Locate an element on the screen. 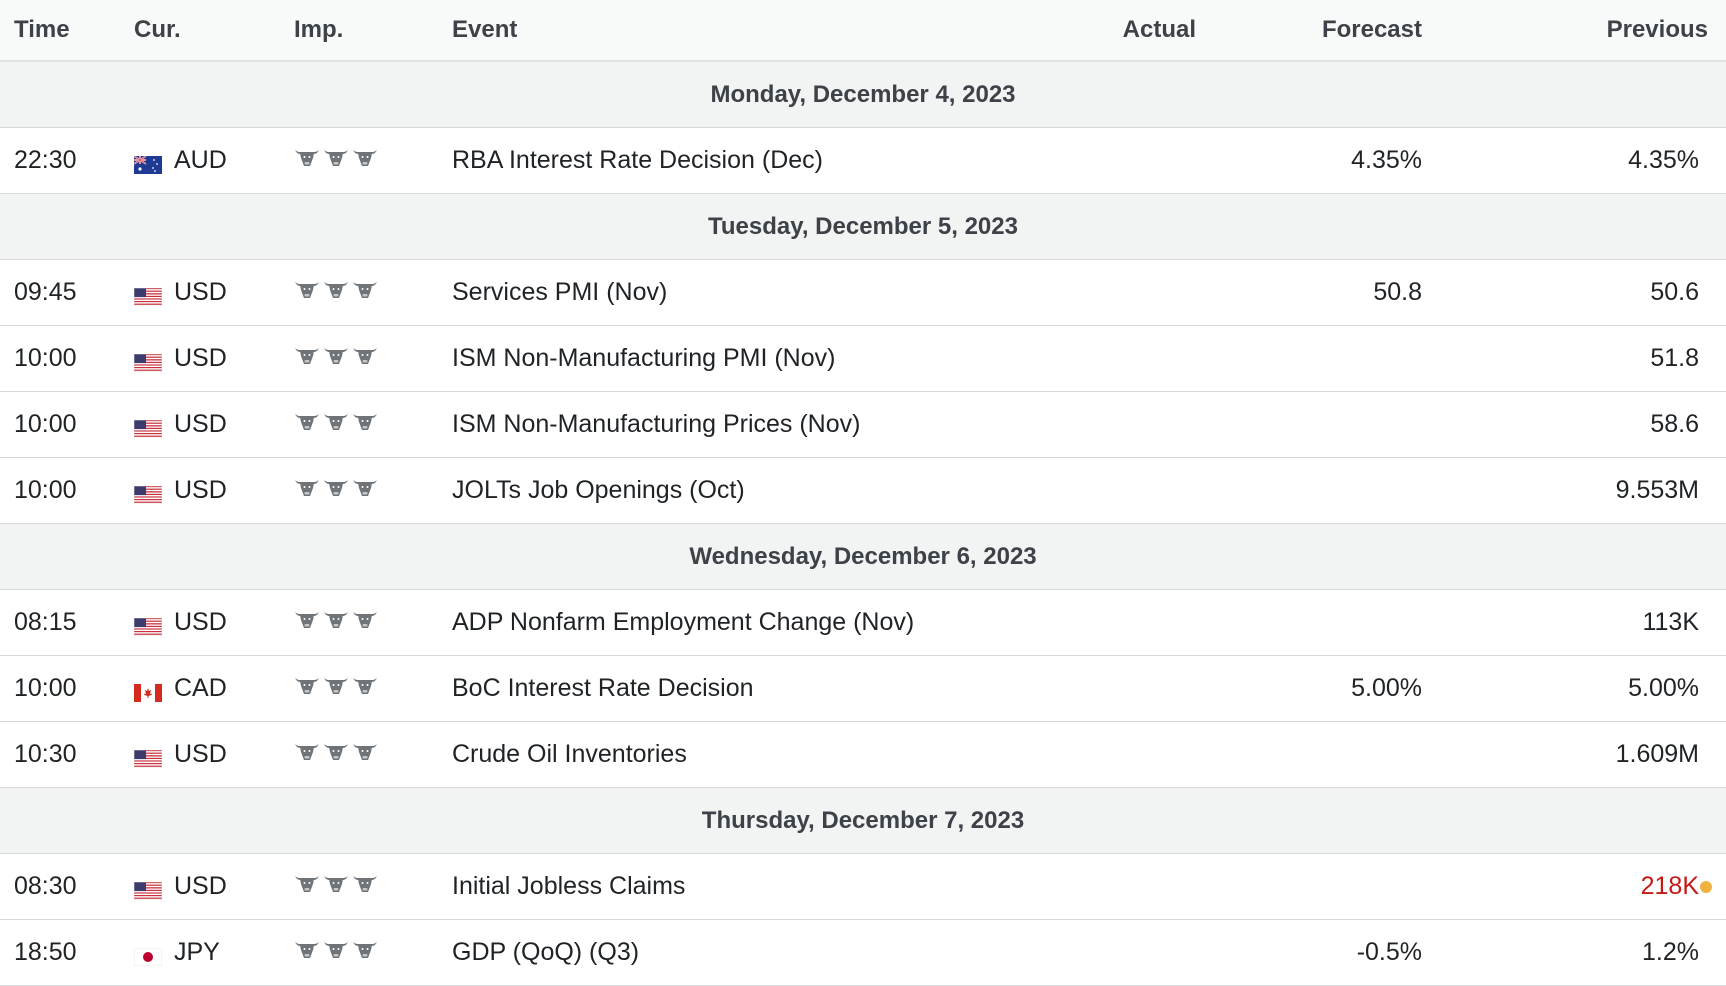 This screenshot has height=986, width=1726. event-previous: 58.6 is located at coordinates (1674, 424).